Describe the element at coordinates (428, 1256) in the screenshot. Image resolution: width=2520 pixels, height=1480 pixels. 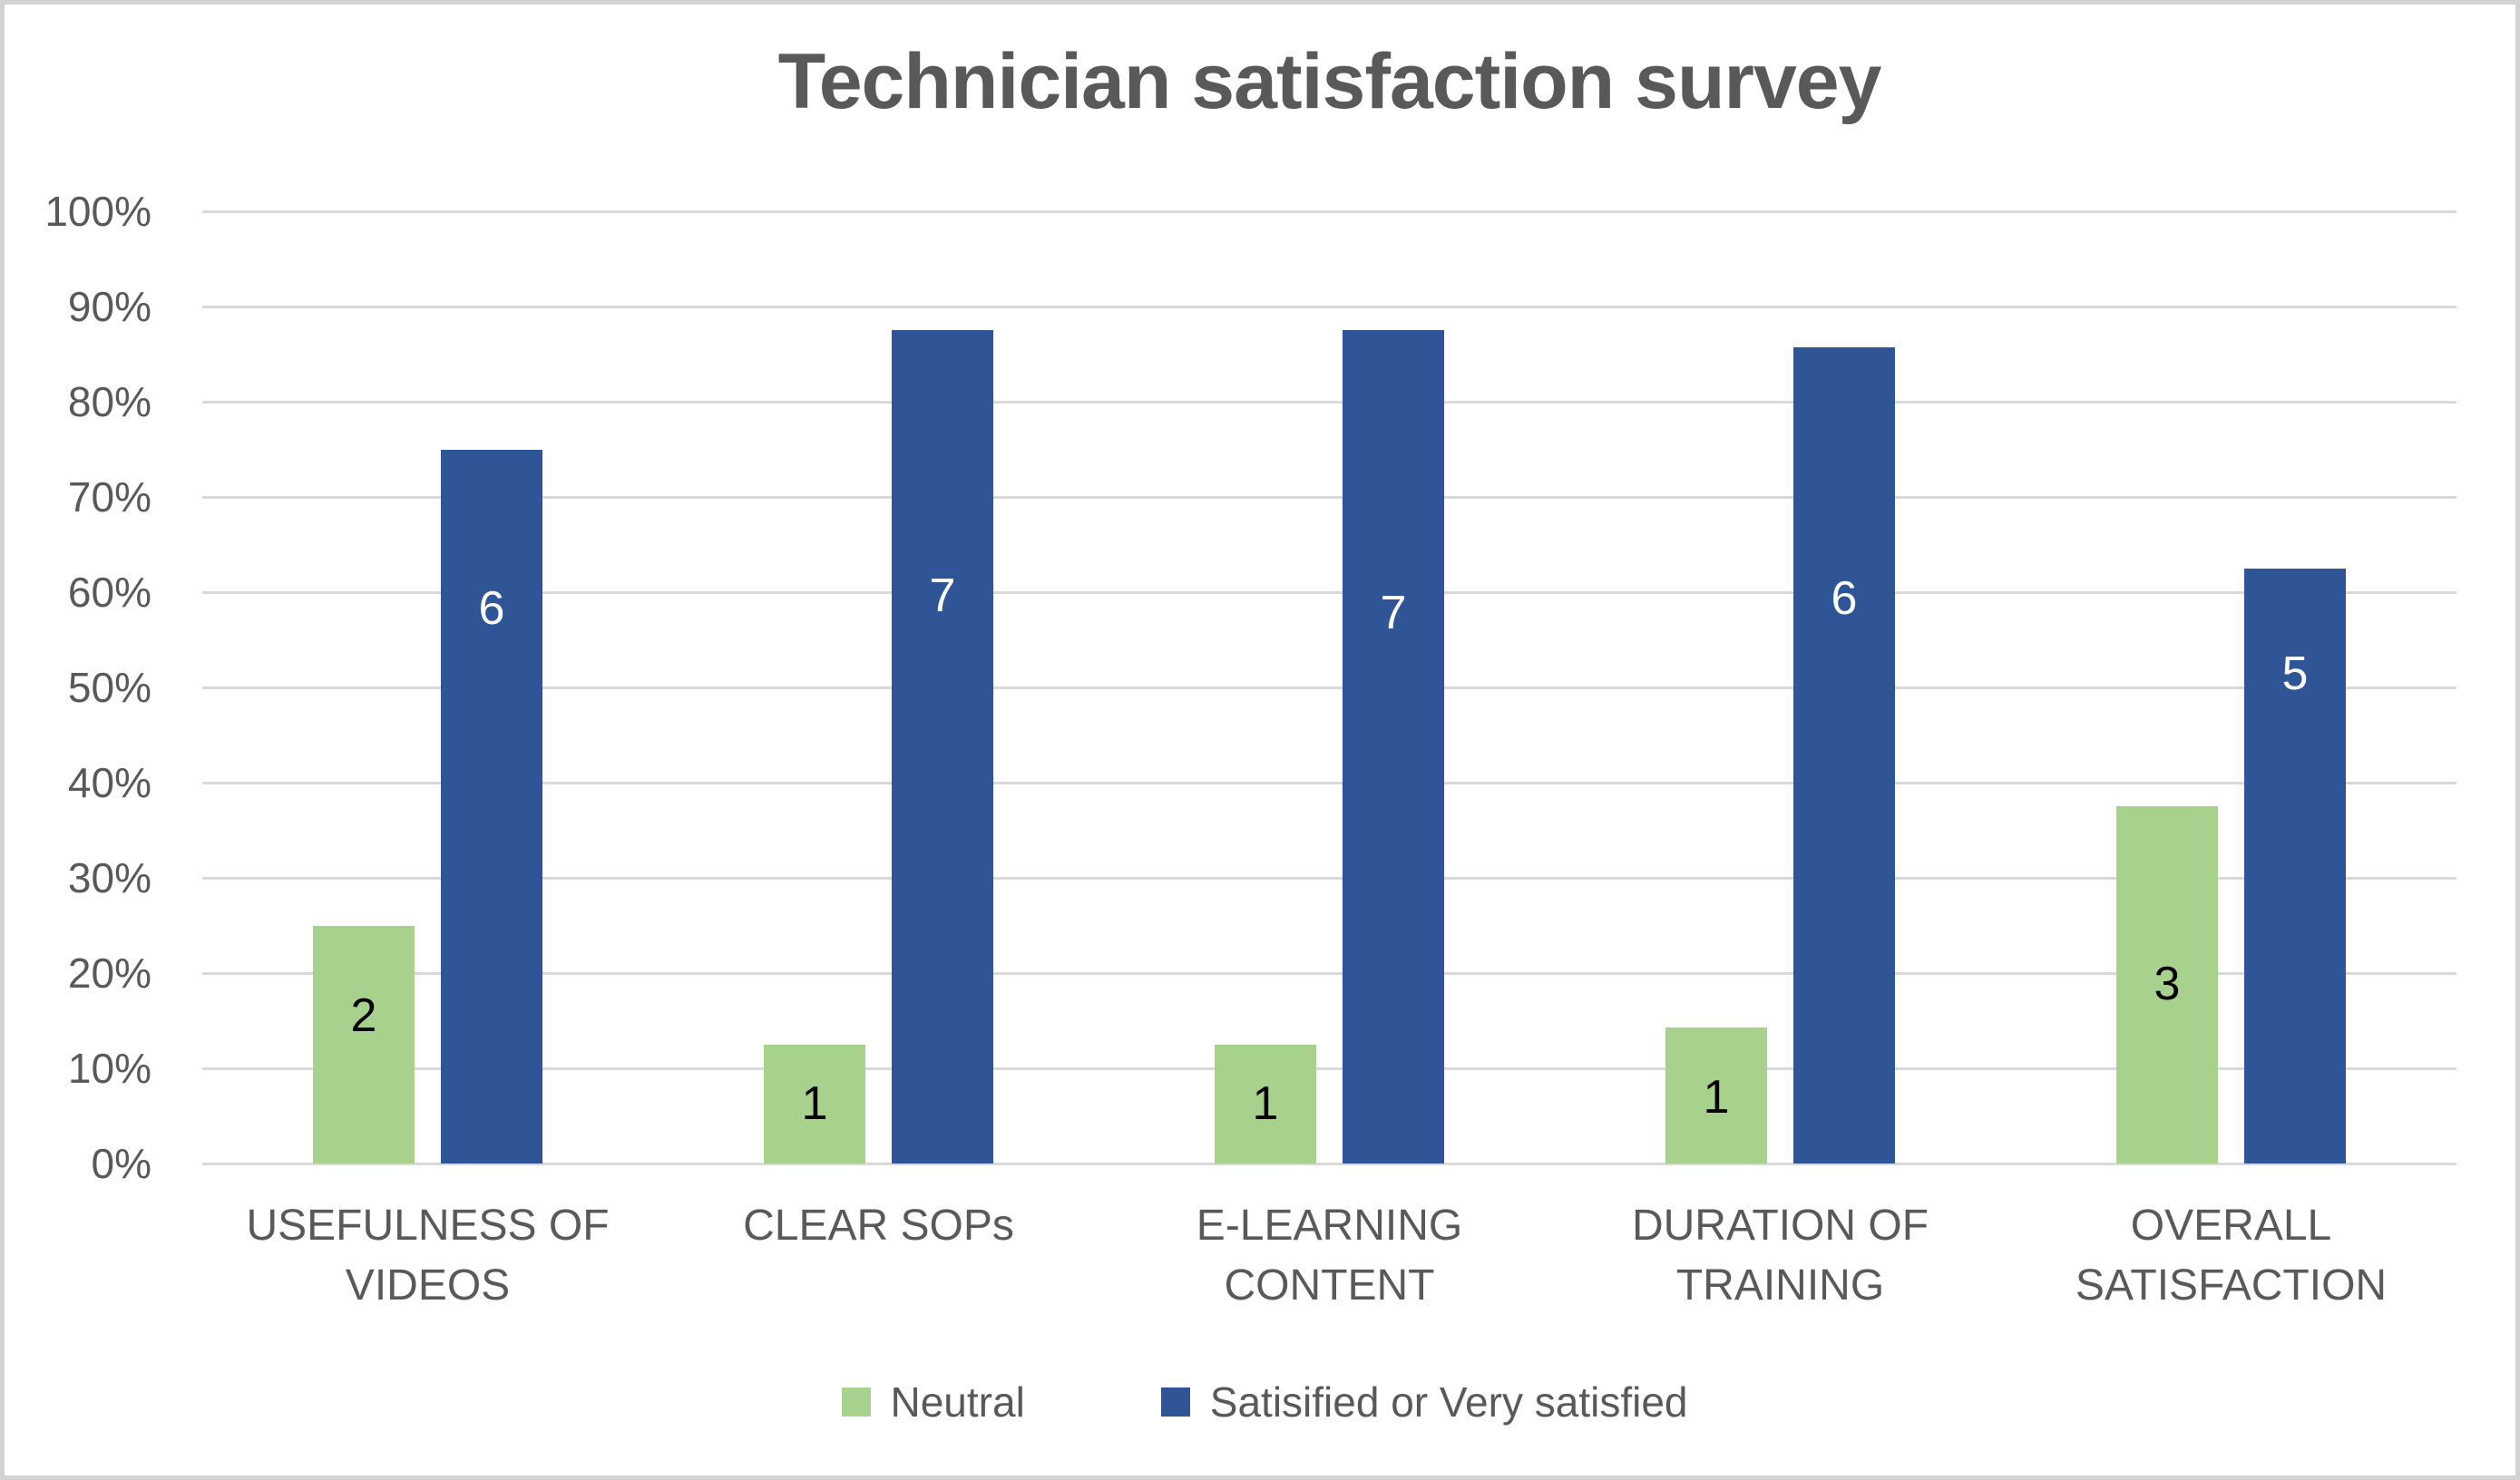
I see `category-label: USEFULNESS OF VIDEOS` at that location.